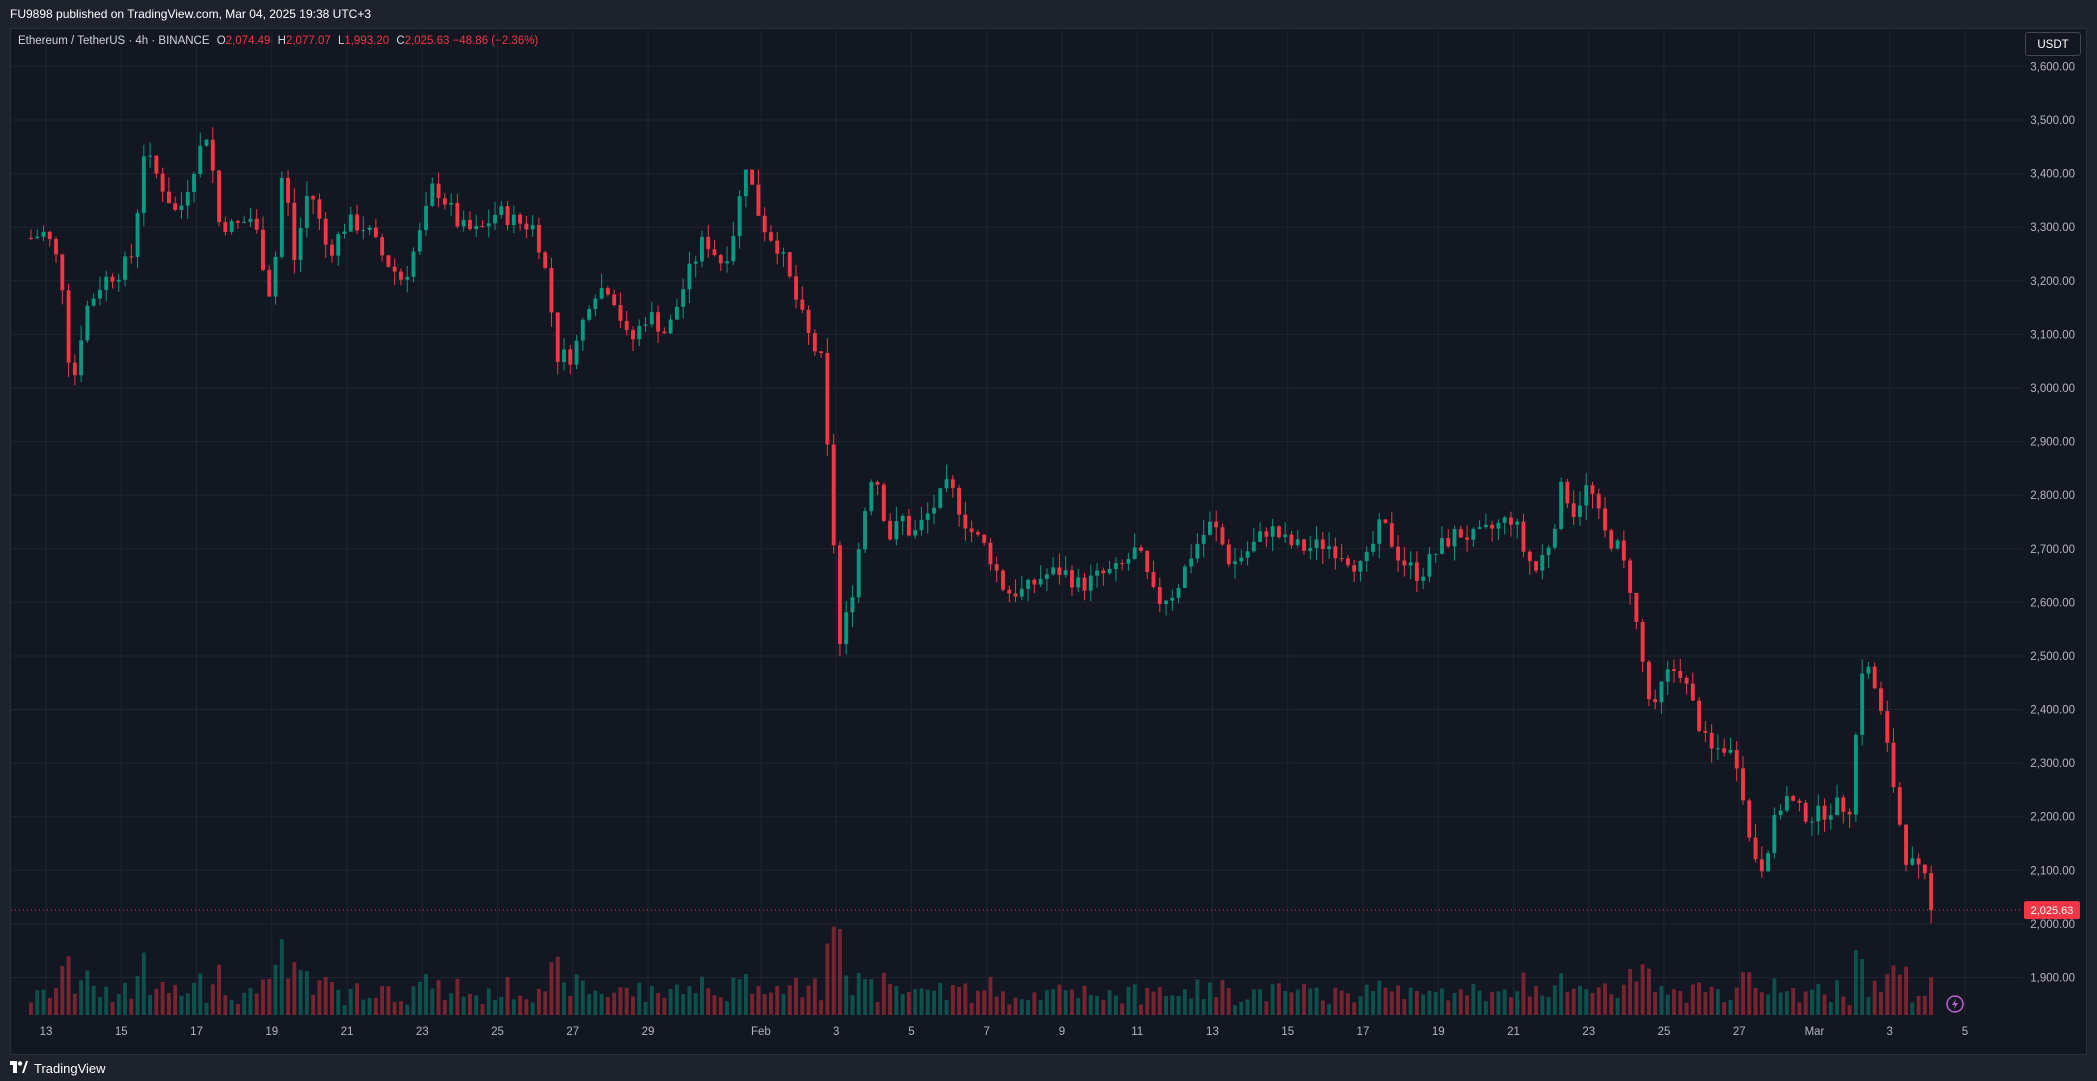 This screenshot has height=1081, width=2097. I want to click on volume-bars, so click(981, 970).